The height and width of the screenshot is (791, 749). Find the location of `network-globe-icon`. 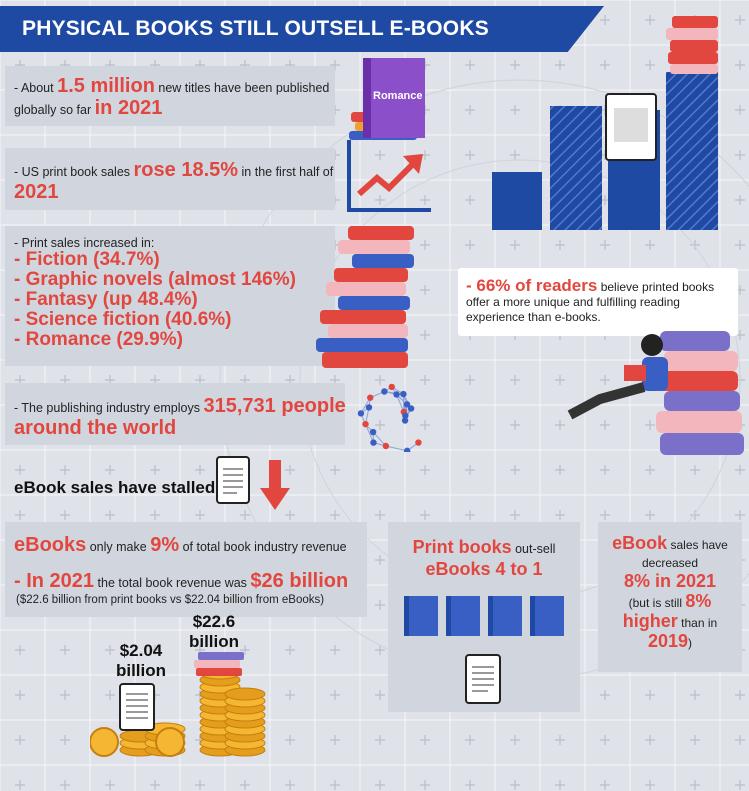

network-globe-icon is located at coordinates (389, 417).